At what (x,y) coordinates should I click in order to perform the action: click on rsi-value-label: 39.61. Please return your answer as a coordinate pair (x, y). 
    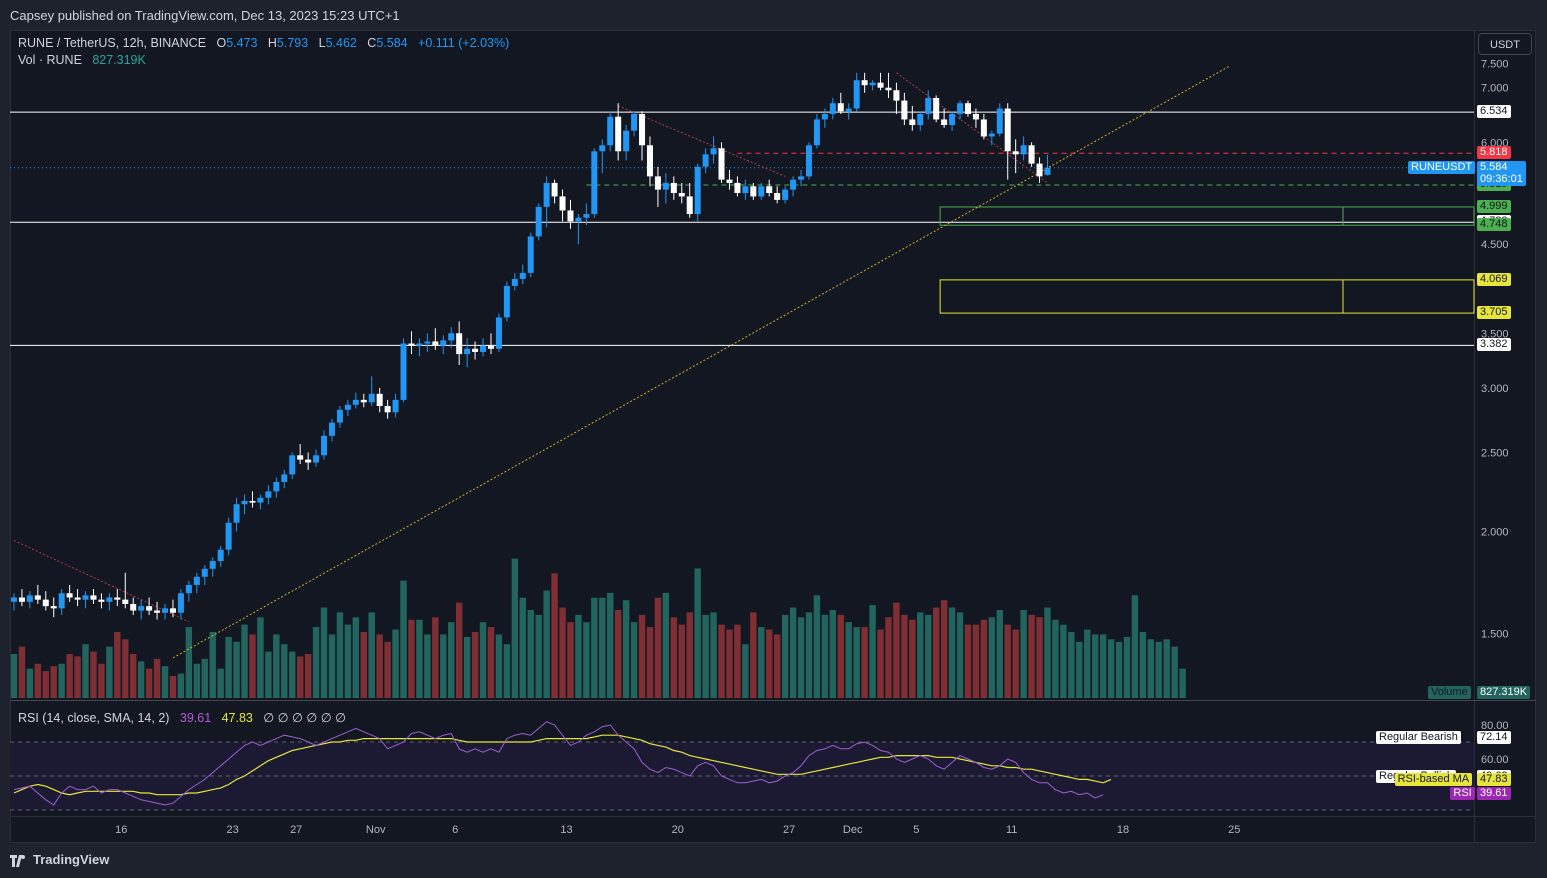
    Looking at the image, I should click on (1494, 793).